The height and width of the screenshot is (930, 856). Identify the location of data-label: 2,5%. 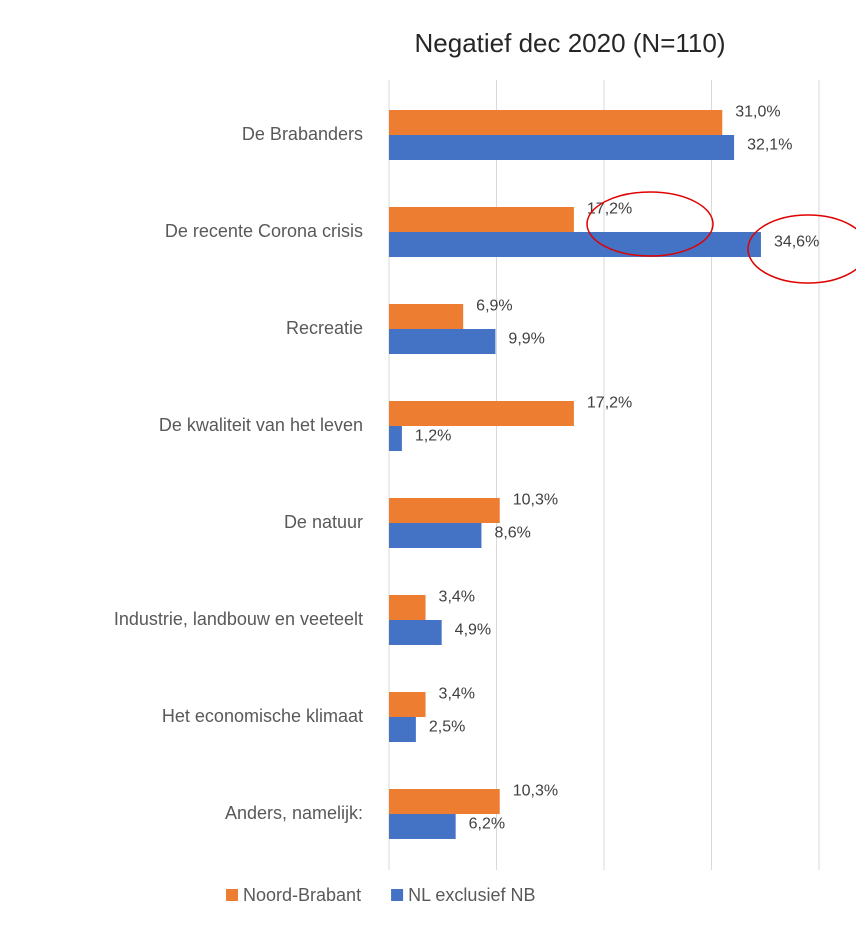
(447, 727).